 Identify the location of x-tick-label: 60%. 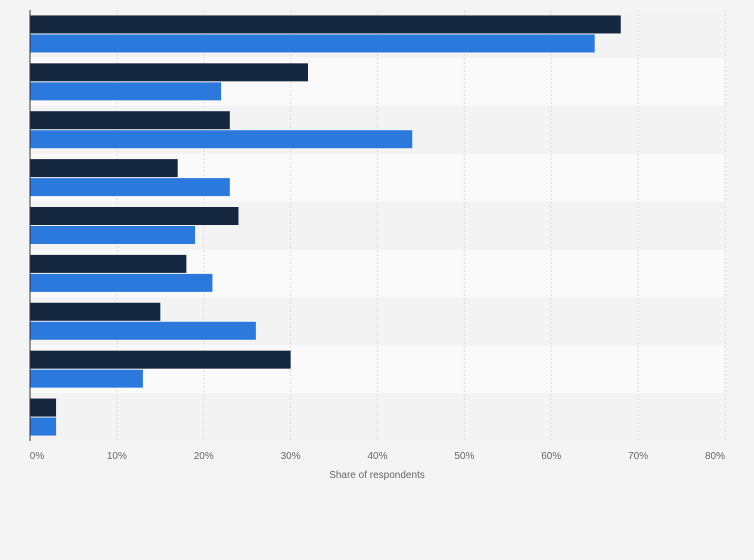
(551, 456).